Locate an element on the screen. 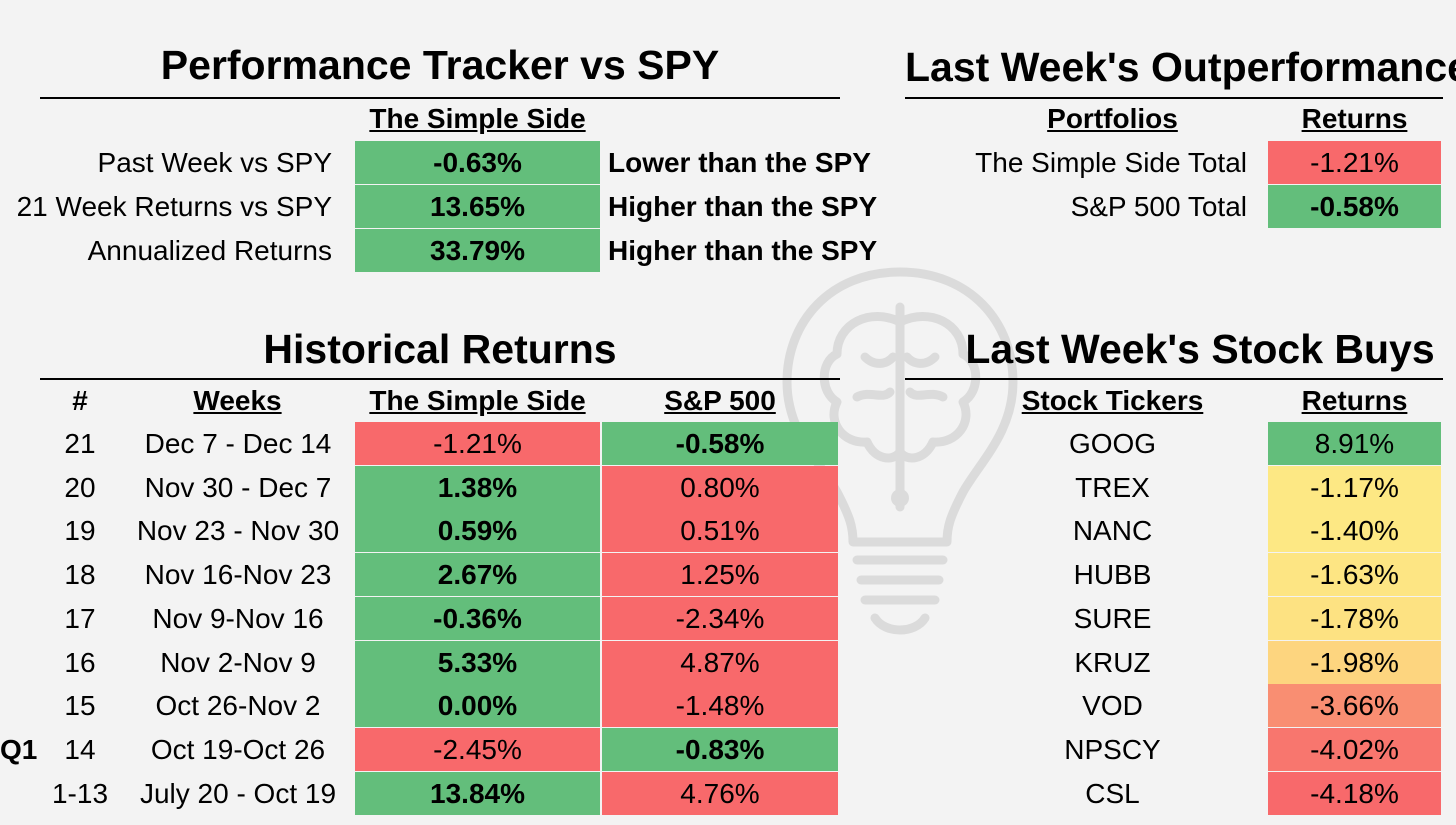  sp500-return: -1.48% is located at coordinates (720, 706).